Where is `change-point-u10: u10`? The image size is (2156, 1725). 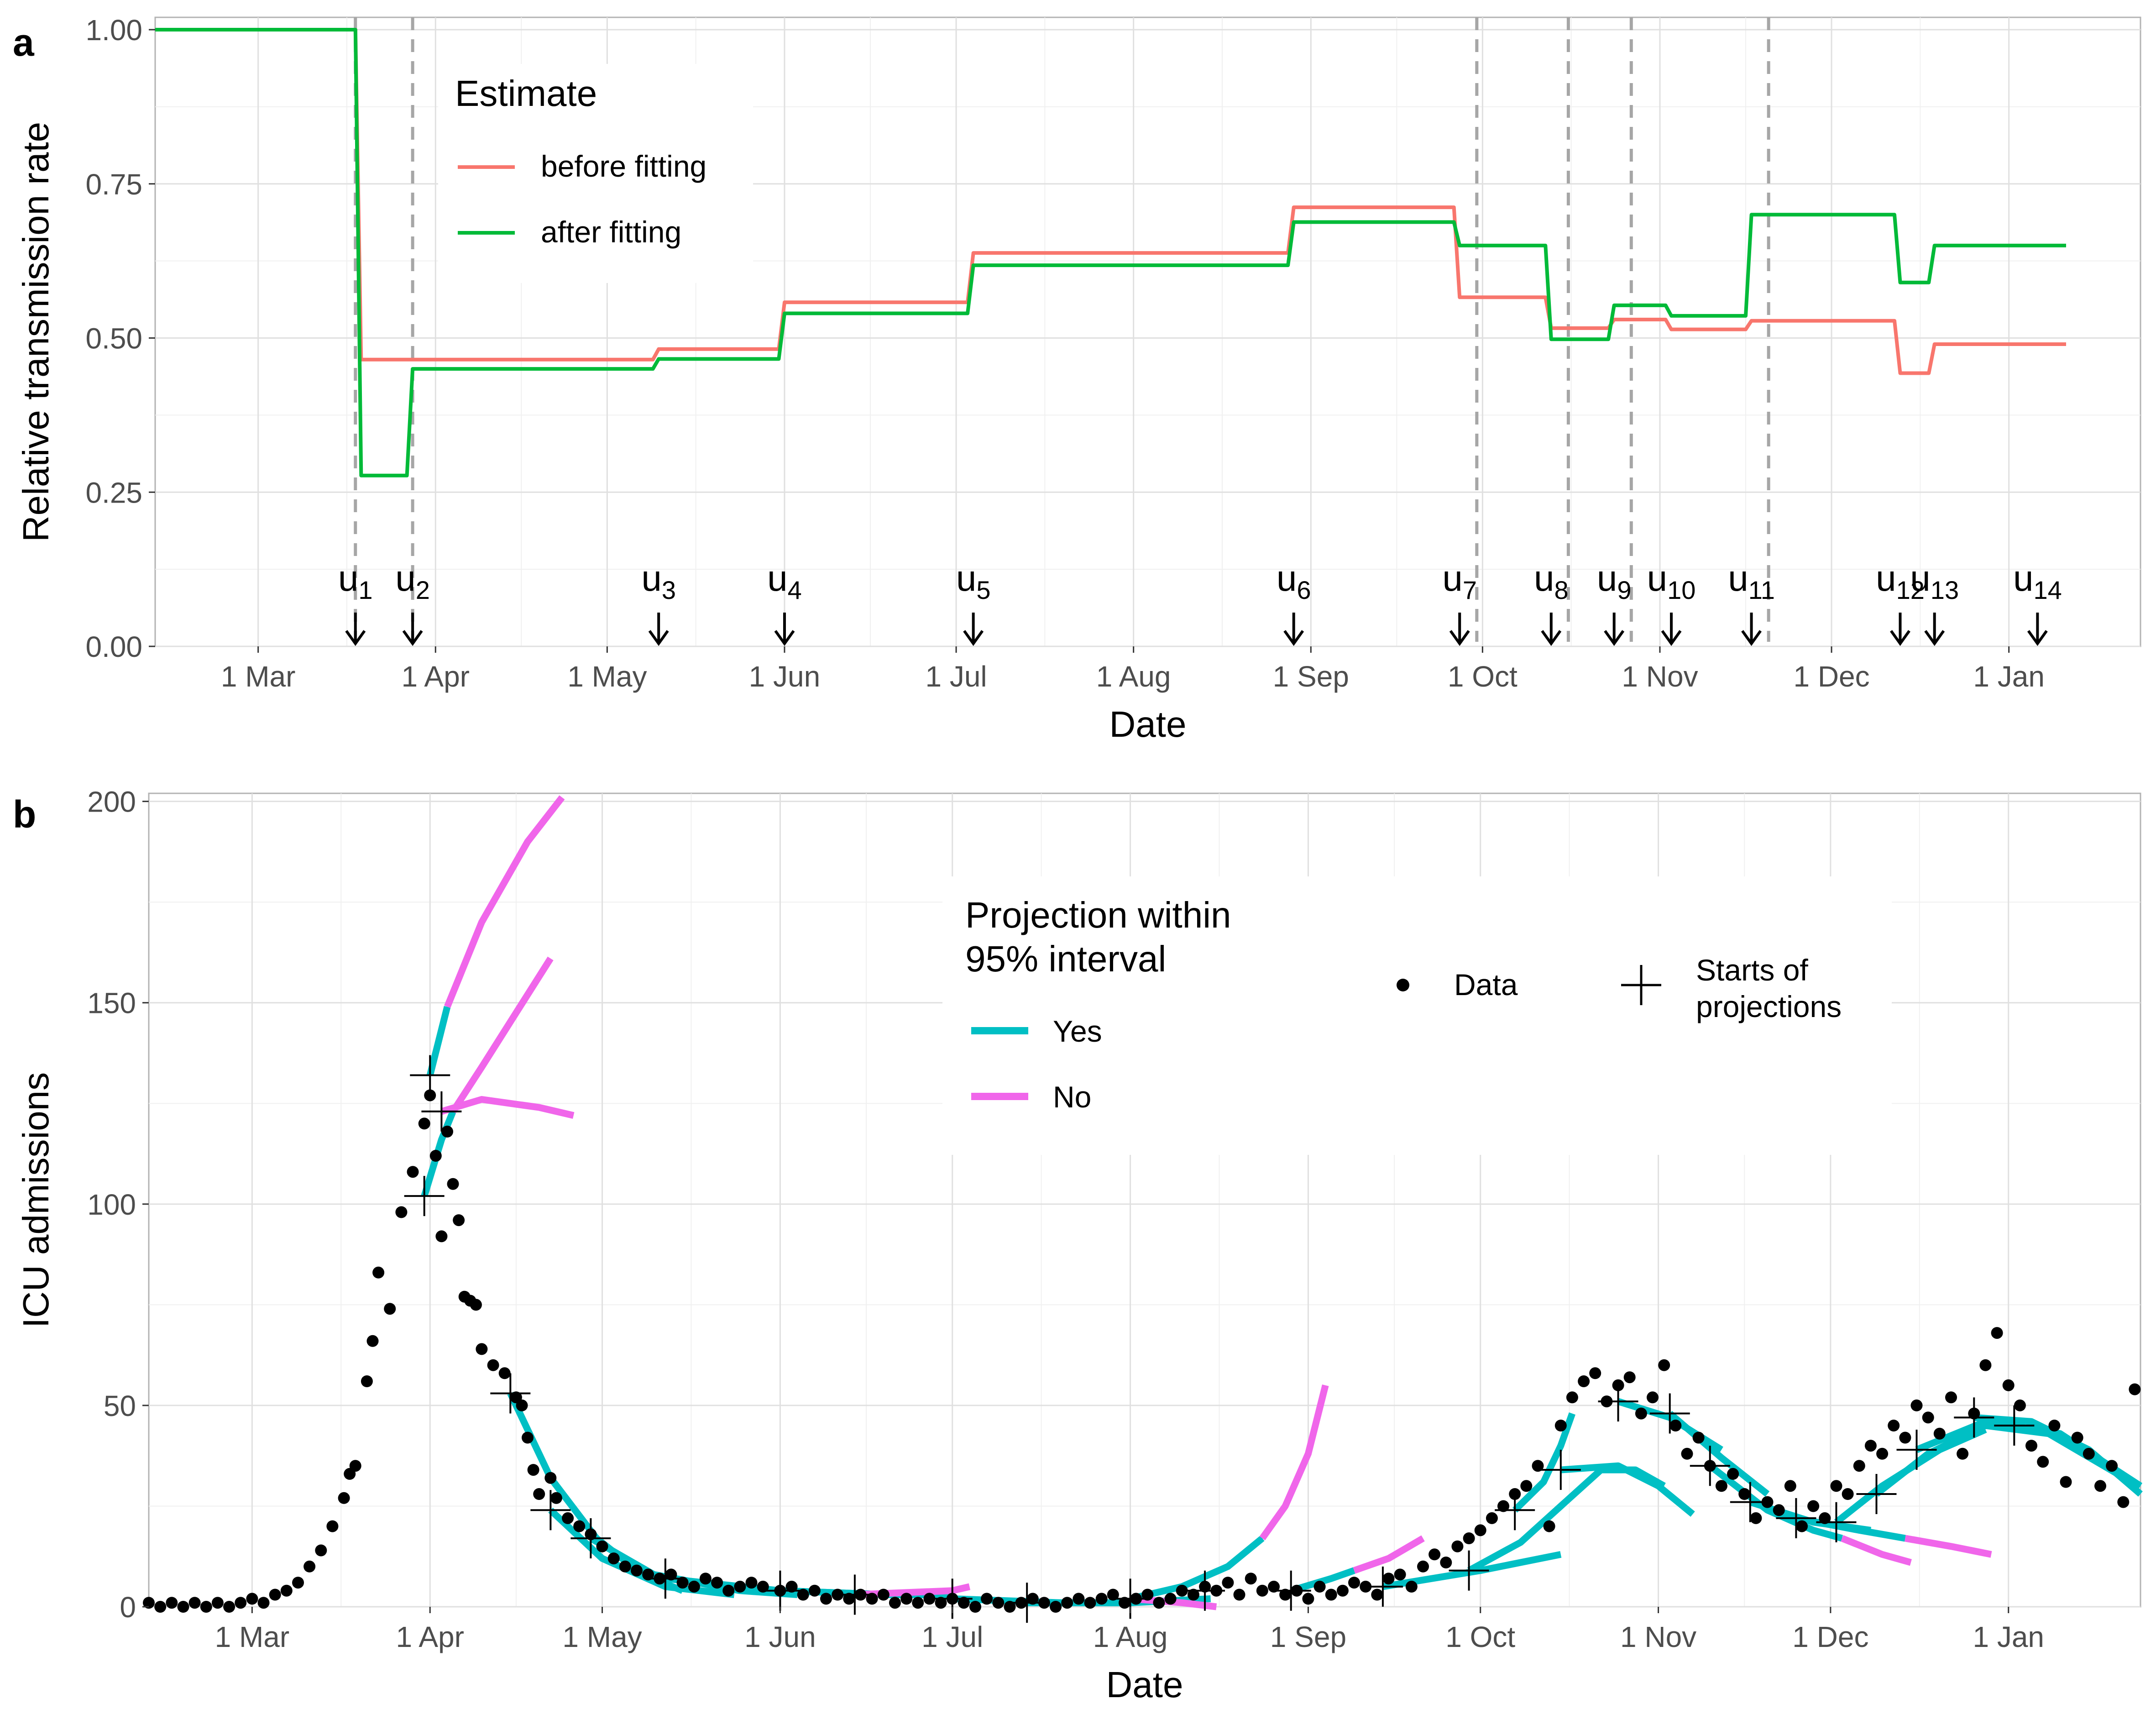
change-point-u10: u10 is located at coordinates (1671, 602).